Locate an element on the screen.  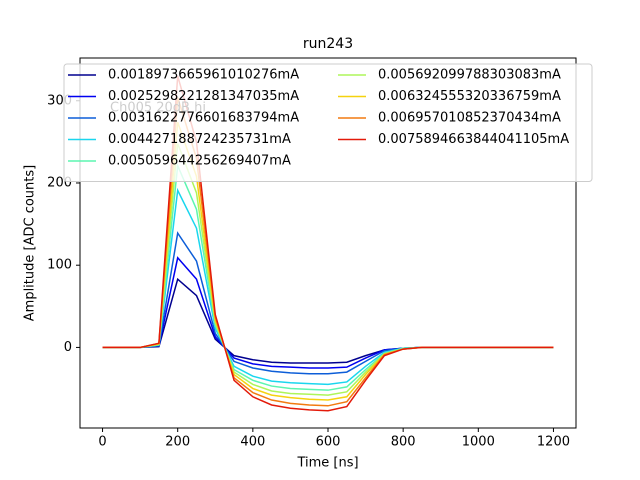
x-tick-label: 600 is located at coordinates (328, 442).